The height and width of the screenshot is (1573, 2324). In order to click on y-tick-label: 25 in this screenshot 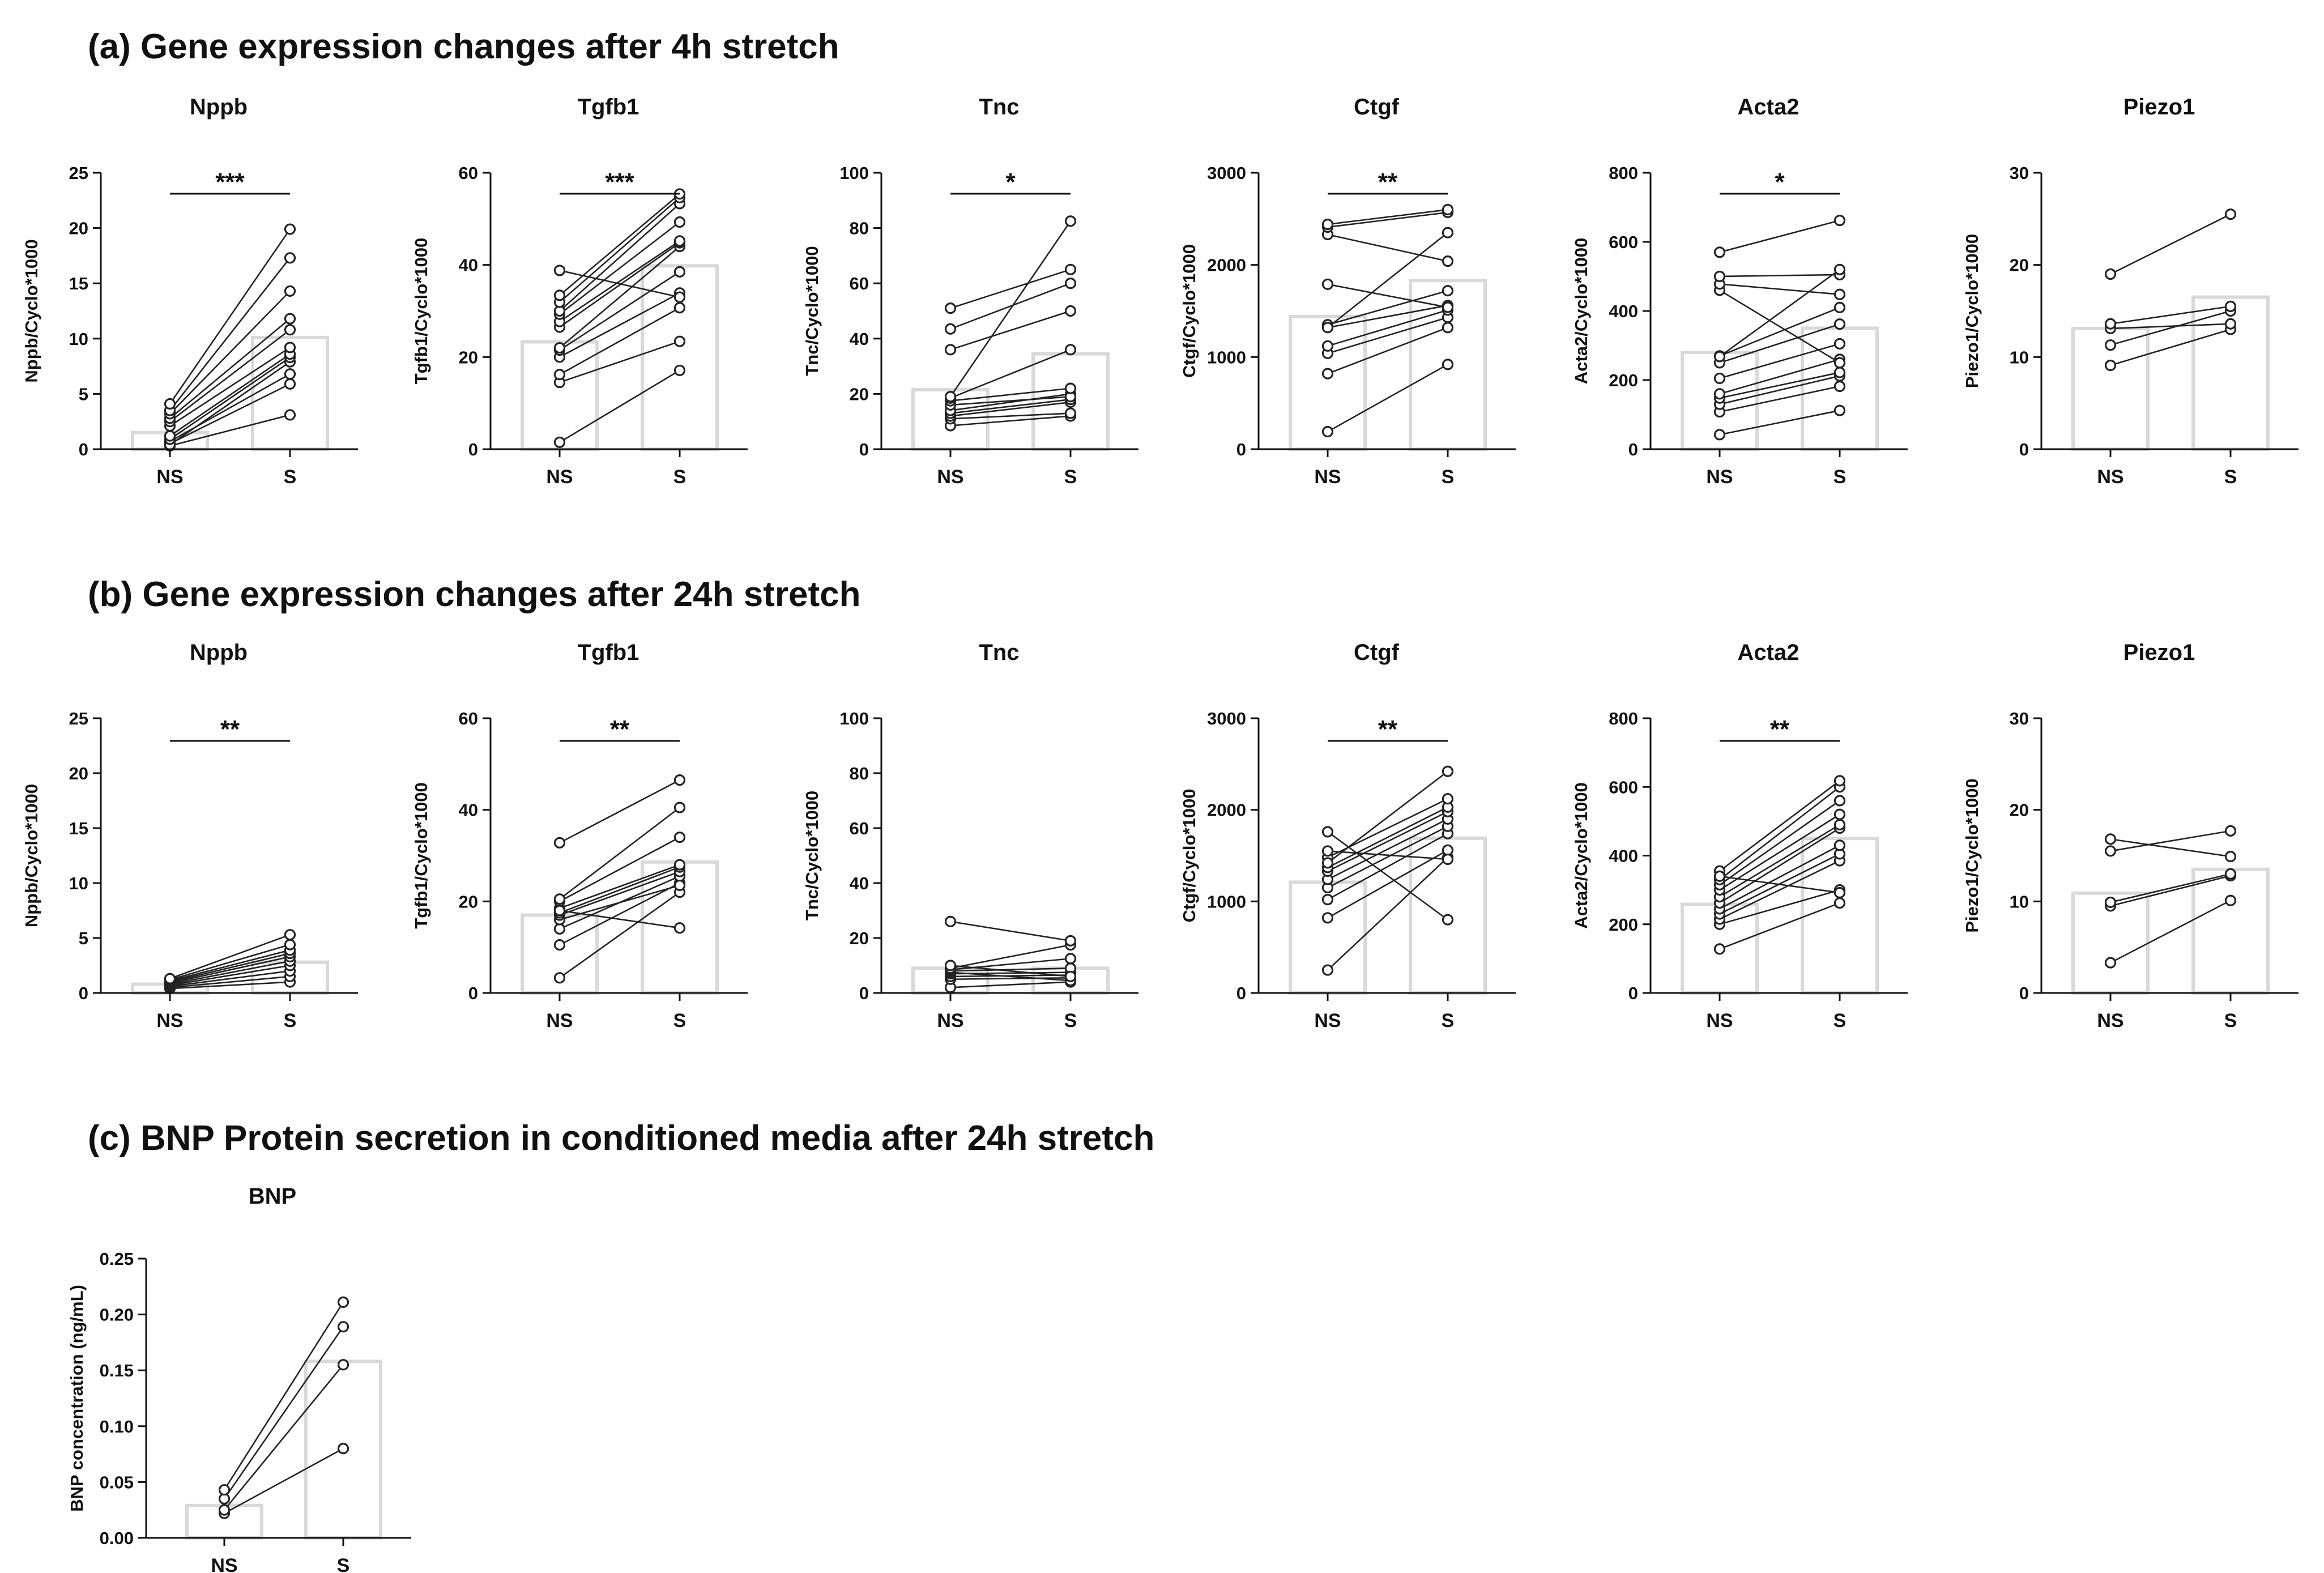, I will do `click(79, 718)`.